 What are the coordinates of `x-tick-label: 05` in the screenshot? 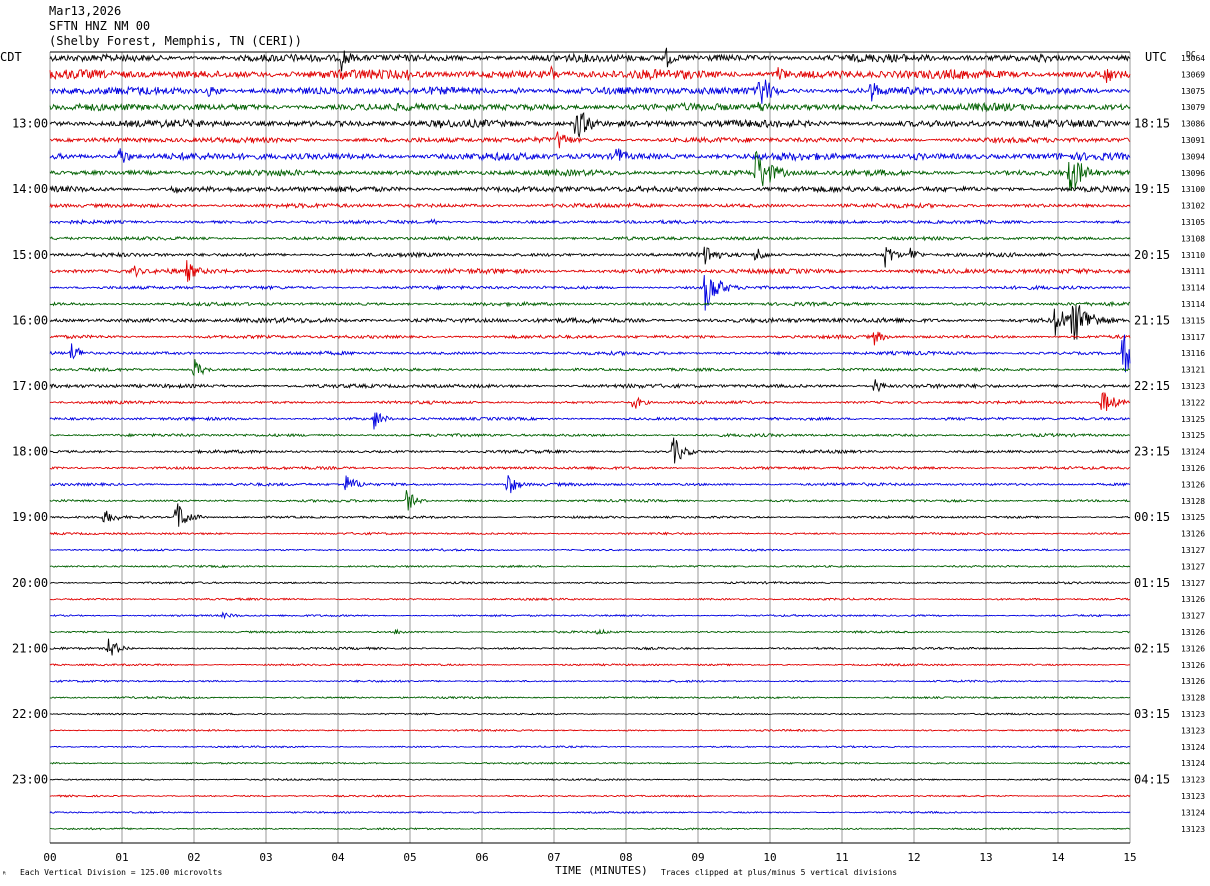 It's located at (409, 857).